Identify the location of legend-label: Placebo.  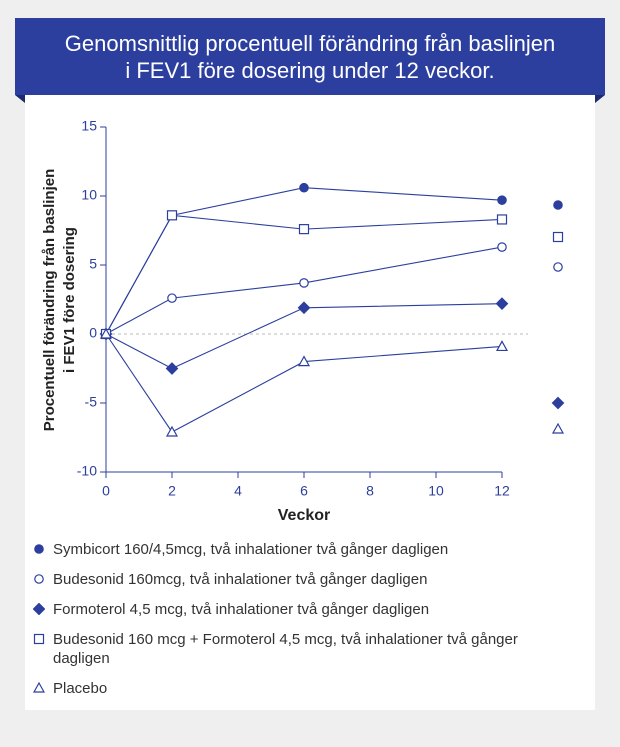
(80, 688).